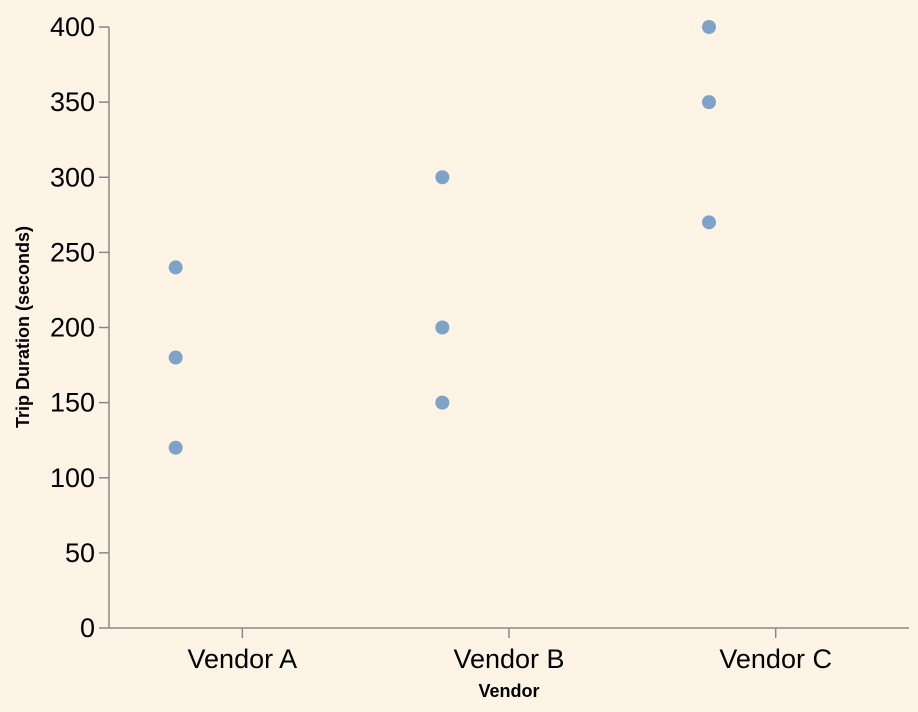  What do you see at coordinates (80, 553) in the screenshot?
I see `y-tick-label: 50` at bounding box center [80, 553].